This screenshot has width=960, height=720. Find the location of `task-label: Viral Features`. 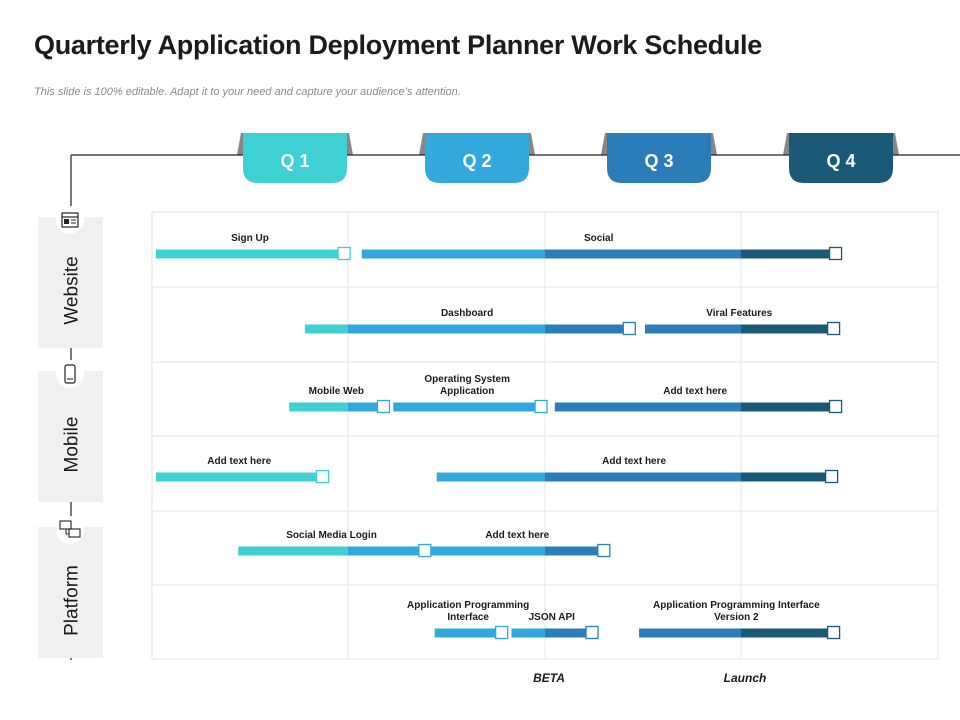

task-label: Viral Features is located at coordinates (739, 313).